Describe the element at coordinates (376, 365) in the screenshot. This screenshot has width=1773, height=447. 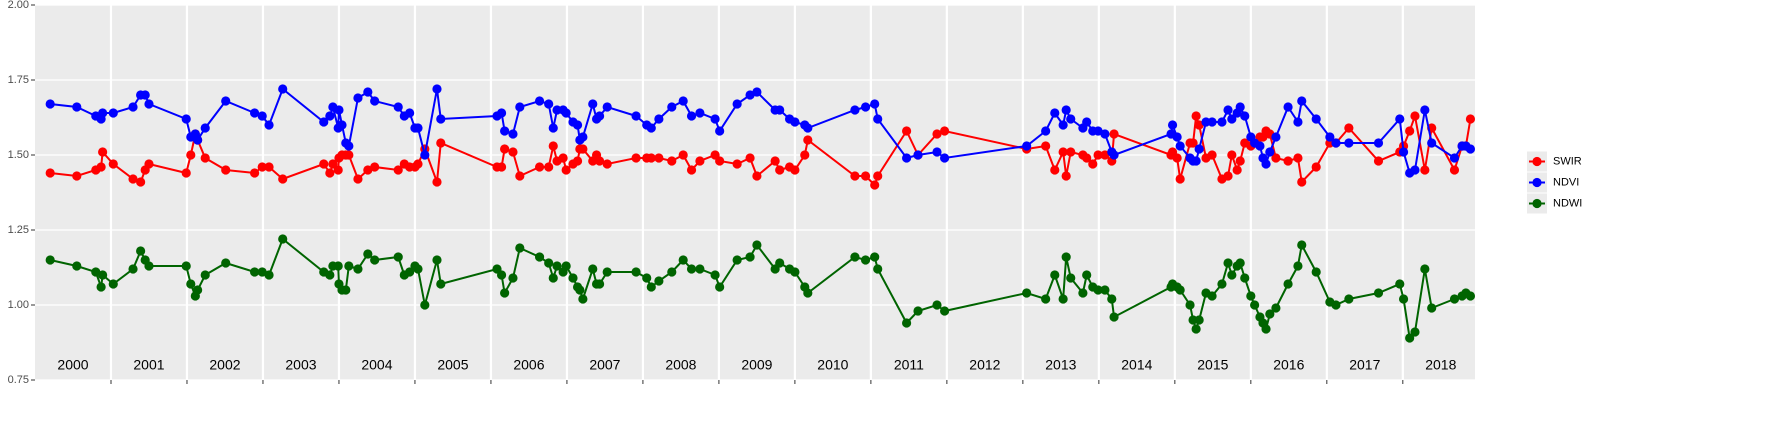
I see `year-label: 2004` at that location.